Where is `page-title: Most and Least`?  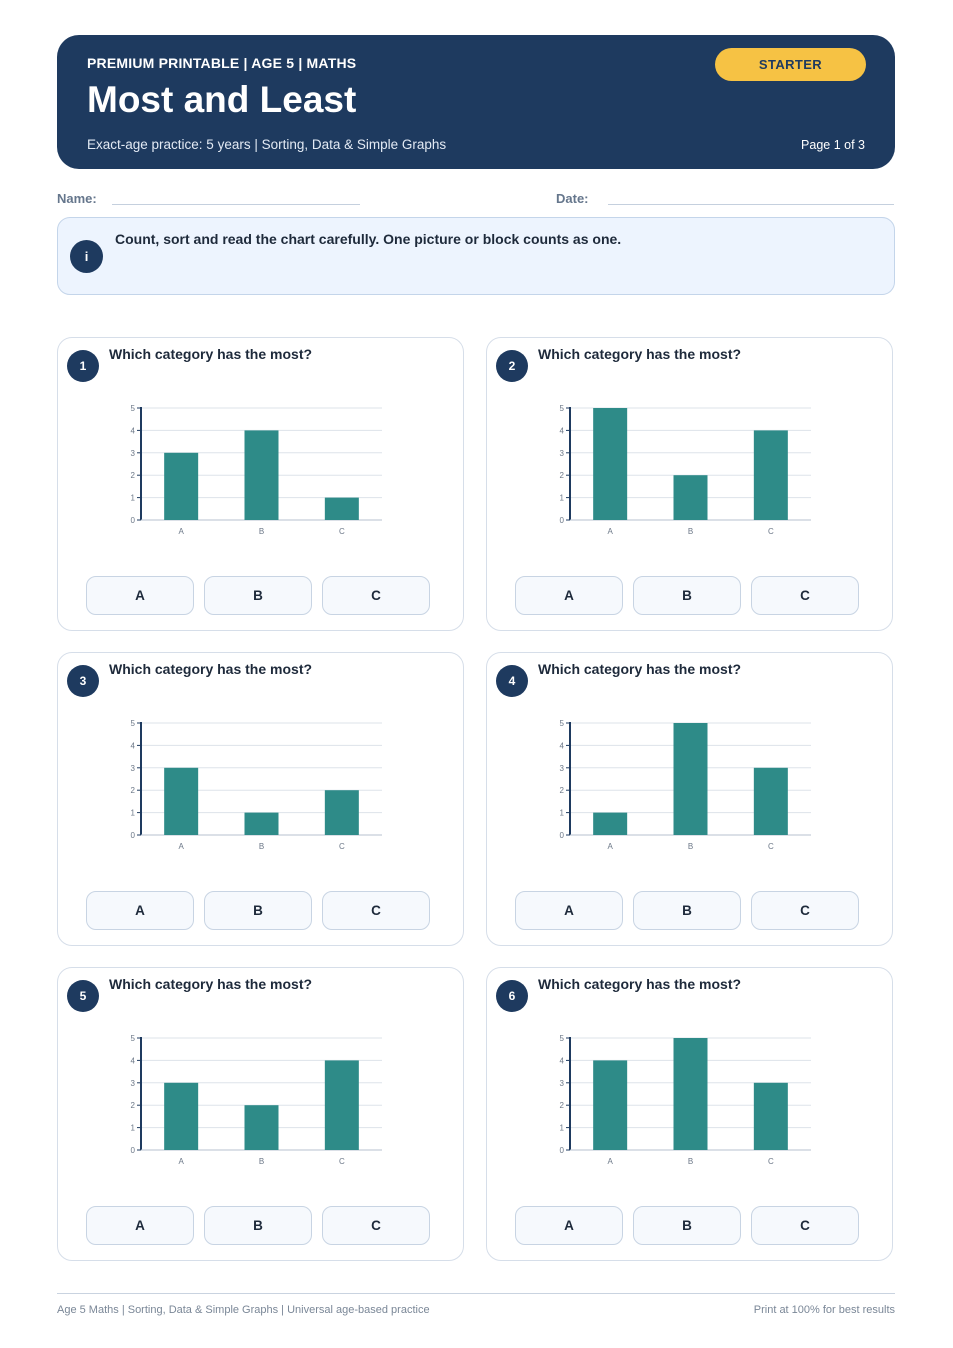 page-title: Most and Least is located at coordinates (222, 99).